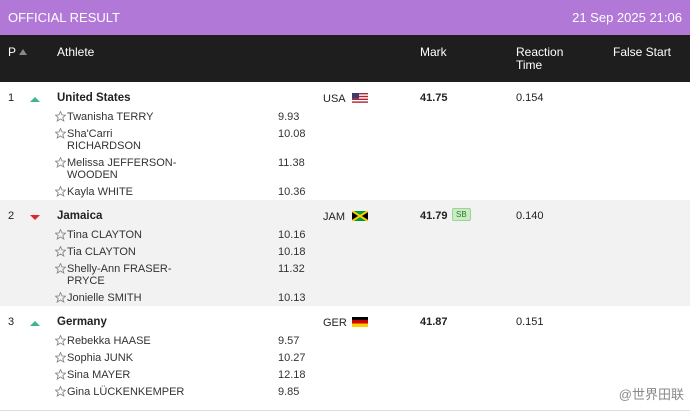  Describe the element at coordinates (11, 322) in the screenshot. I see `position: 3` at that location.